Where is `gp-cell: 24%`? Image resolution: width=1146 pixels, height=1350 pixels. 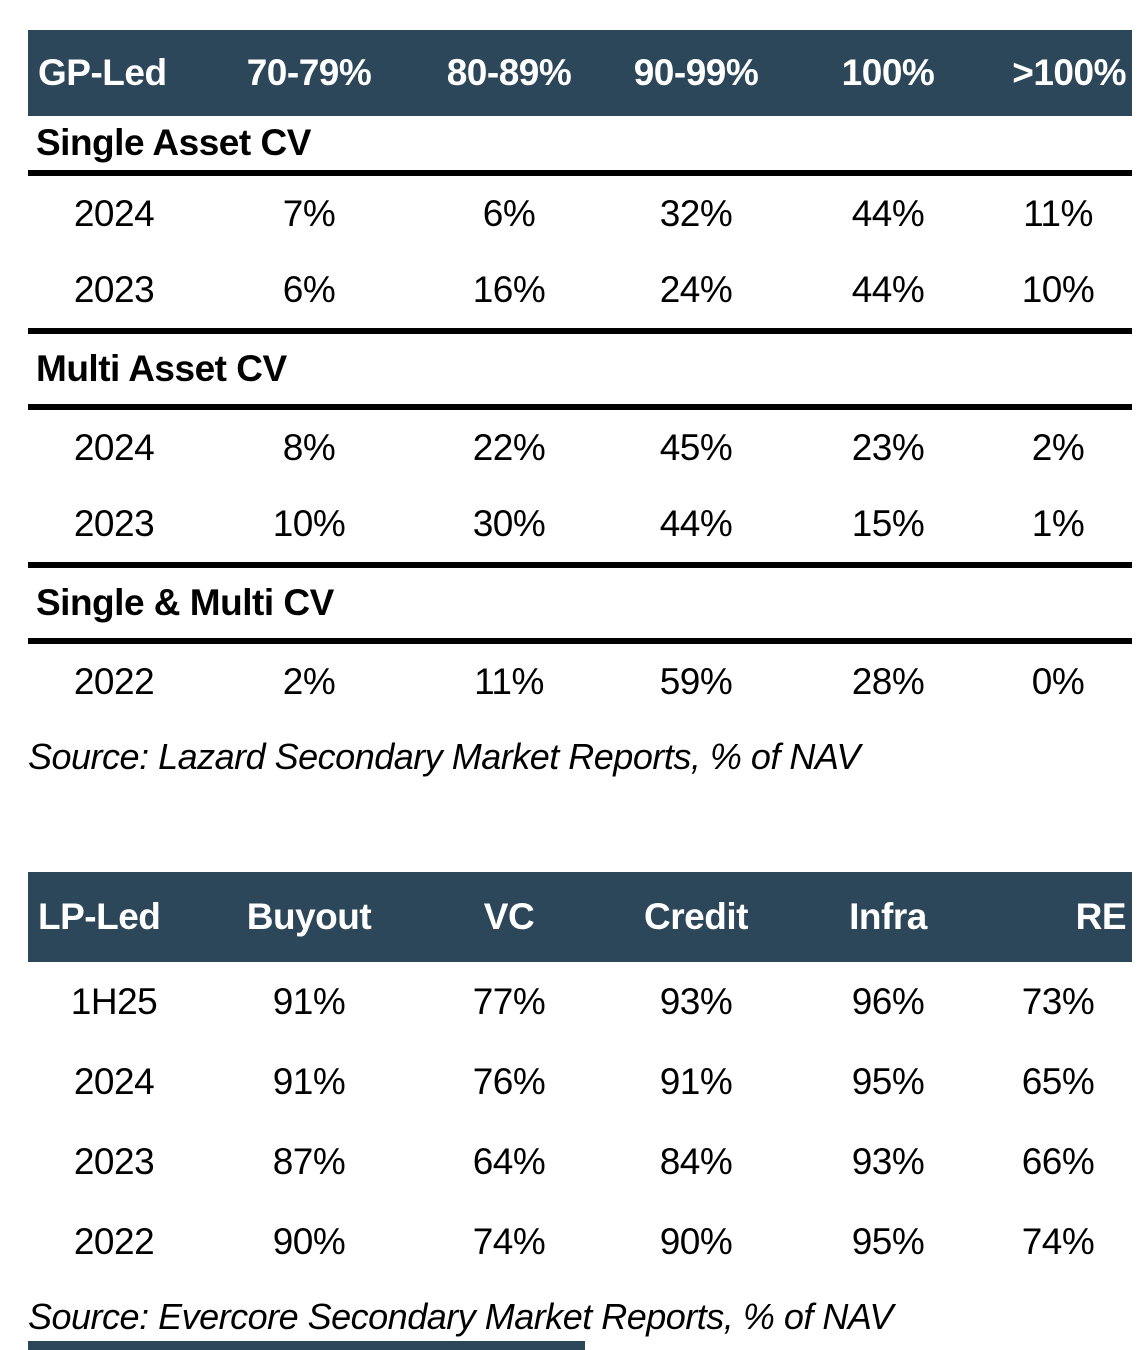 gp-cell: 24% is located at coordinates (696, 289).